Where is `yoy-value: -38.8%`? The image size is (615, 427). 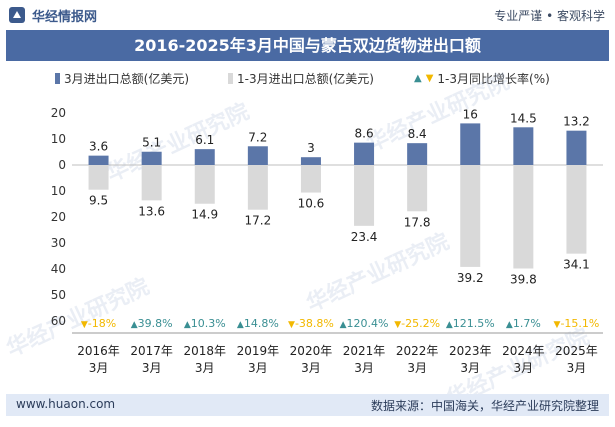 yoy-value: -38.8% is located at coordinates (314, 323).